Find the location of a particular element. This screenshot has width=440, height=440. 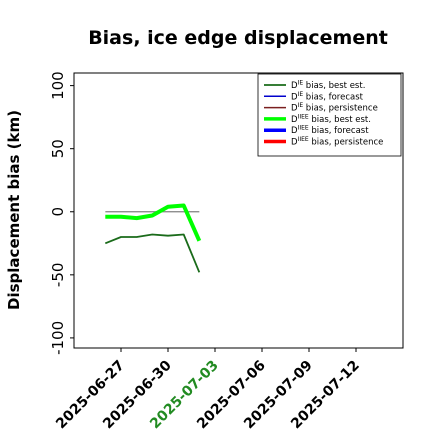

y-tick-label: -50 is located at coordinates (58, 275).